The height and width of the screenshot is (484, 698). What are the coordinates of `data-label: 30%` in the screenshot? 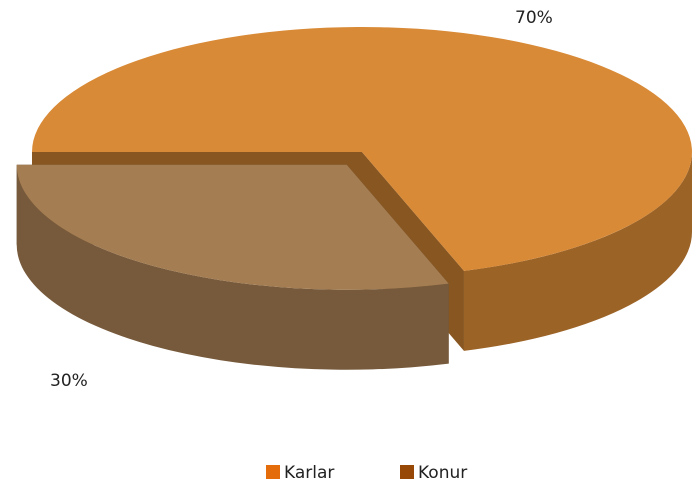 It's located at (69, 381).